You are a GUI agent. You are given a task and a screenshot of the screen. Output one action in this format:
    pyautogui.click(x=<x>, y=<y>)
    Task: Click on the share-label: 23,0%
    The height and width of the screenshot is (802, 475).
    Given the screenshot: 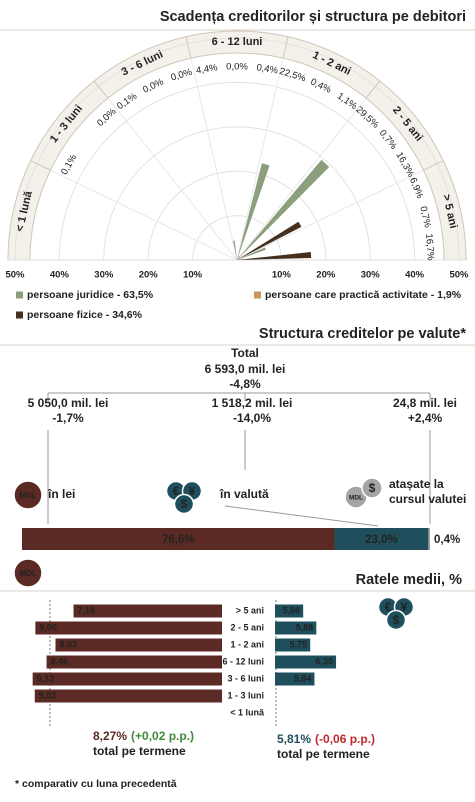 What is the action you would take?
    pyautogui.click(x=381, y=540)
    